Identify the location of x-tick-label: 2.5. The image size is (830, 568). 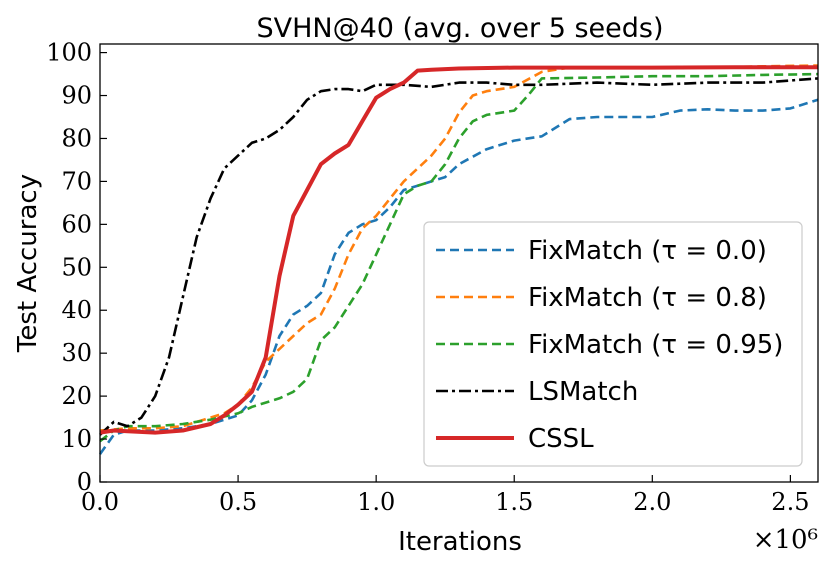
(790, 502).